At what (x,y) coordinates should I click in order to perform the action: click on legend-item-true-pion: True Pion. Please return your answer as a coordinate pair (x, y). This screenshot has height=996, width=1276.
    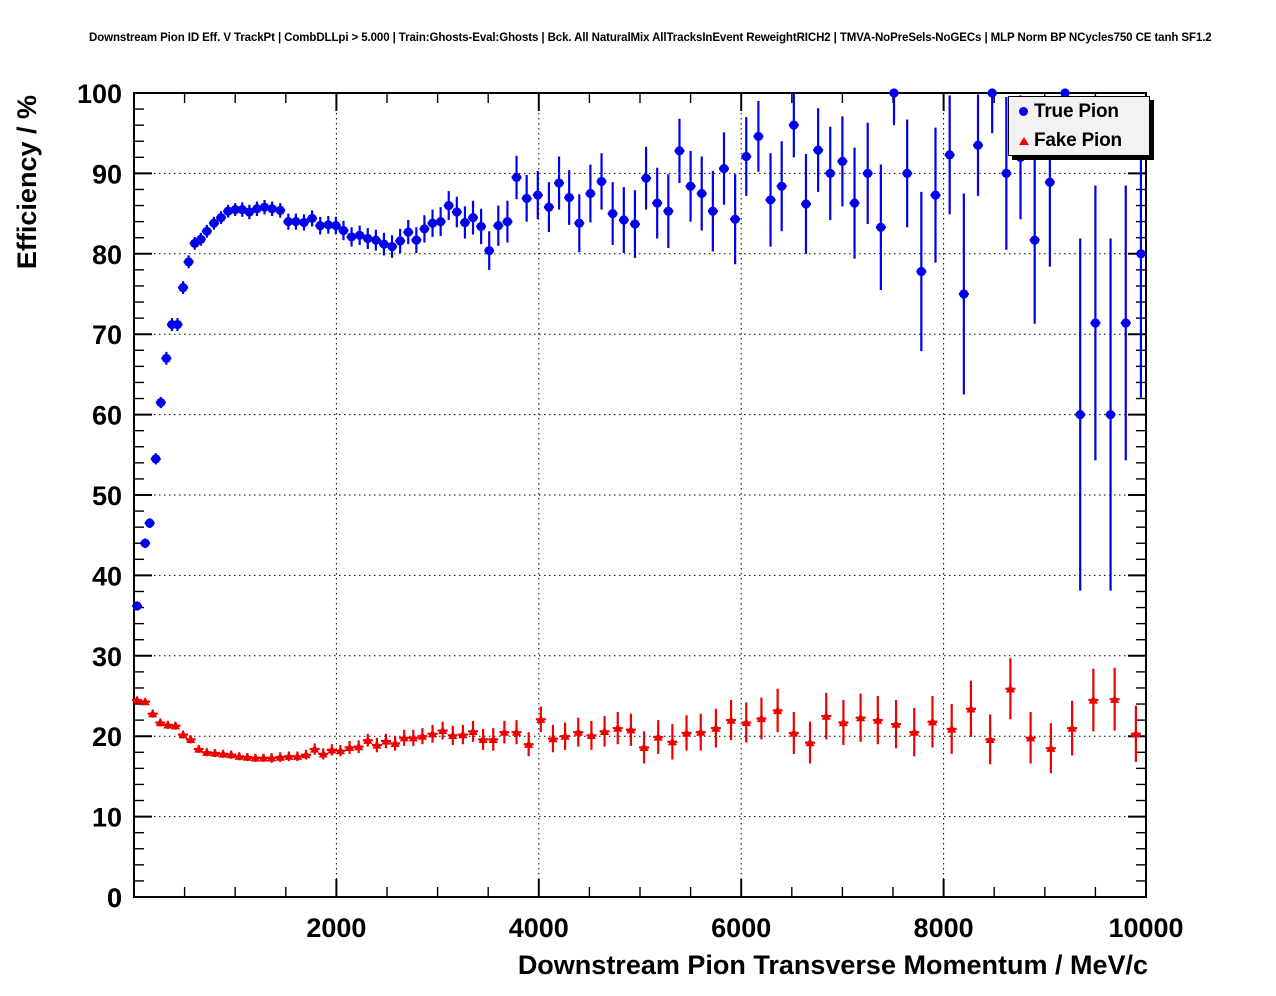
    Looking at the image, I should click on (1079, 111).